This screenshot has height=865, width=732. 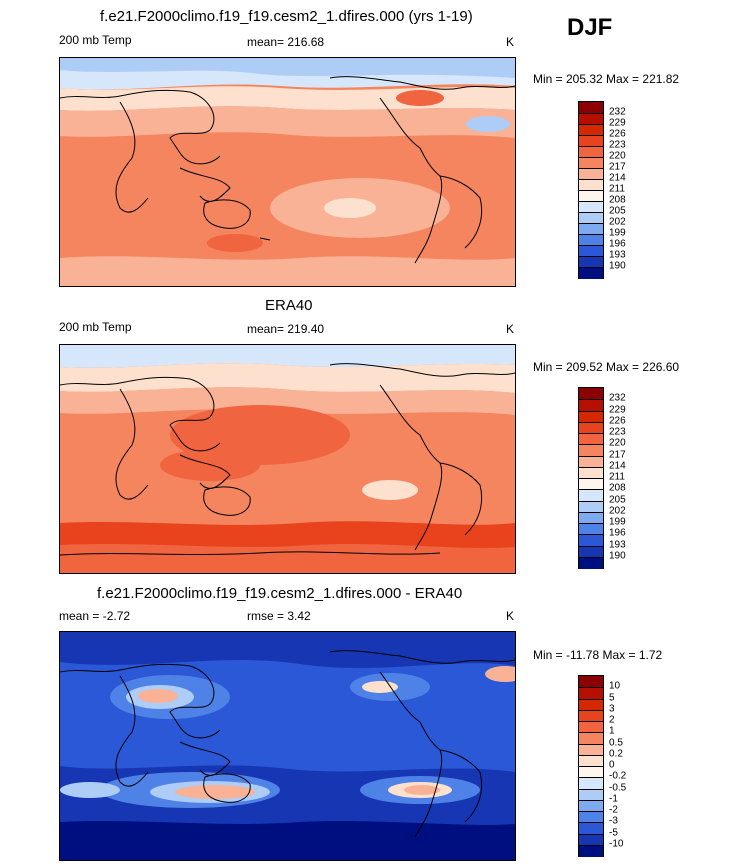 I want to click on panel-1-colorbar-boxes, so click(x=591, y=190).